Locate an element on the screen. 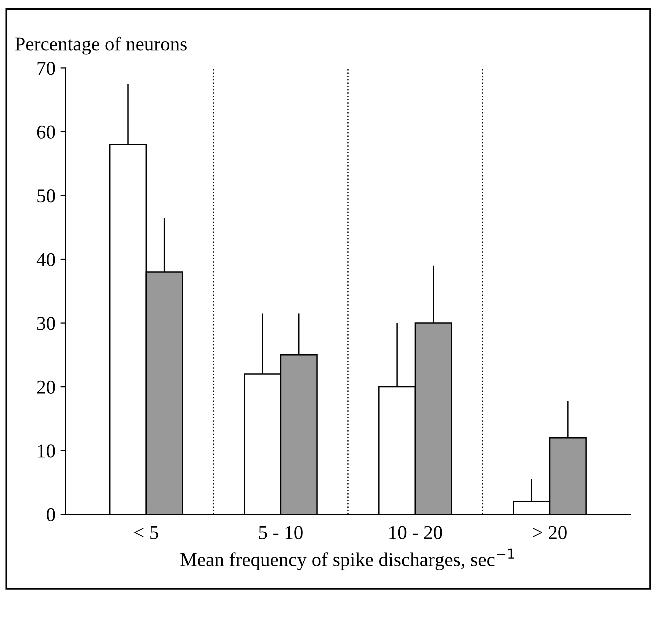  y-tick-label: 70 is located at coordinates (47, 69).